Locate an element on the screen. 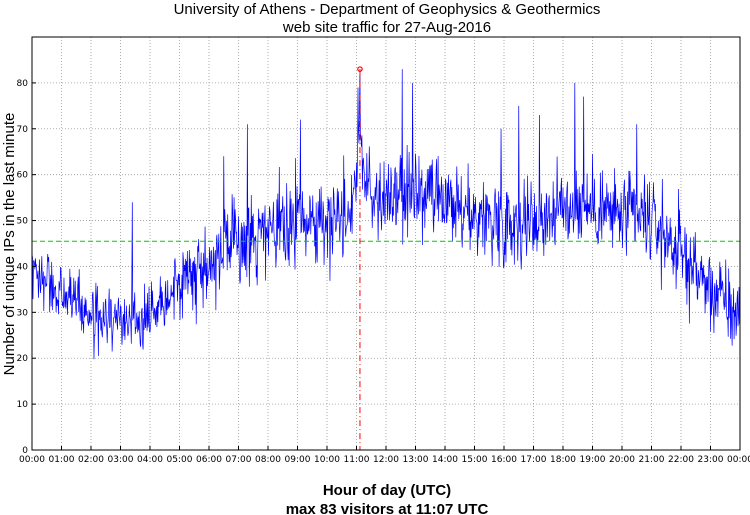 This screenshot has width=750, height=515. x-tick-label: 07:00 is located at coordinates (239, 460).